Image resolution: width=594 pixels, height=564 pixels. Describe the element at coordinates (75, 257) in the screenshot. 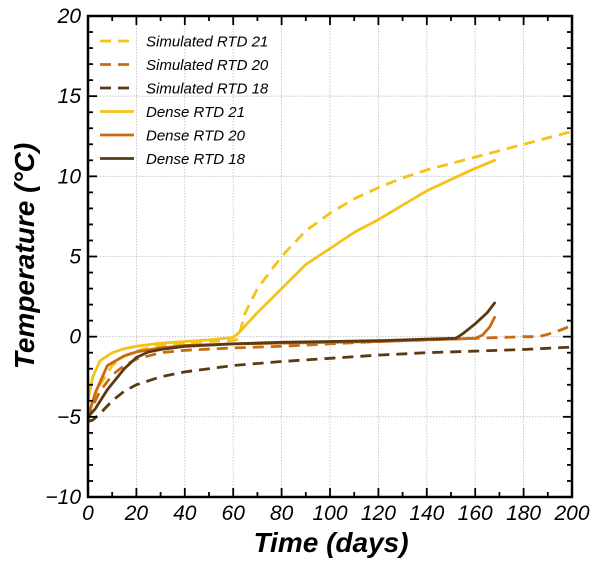

I see `y-tick-label: 5` at that location.